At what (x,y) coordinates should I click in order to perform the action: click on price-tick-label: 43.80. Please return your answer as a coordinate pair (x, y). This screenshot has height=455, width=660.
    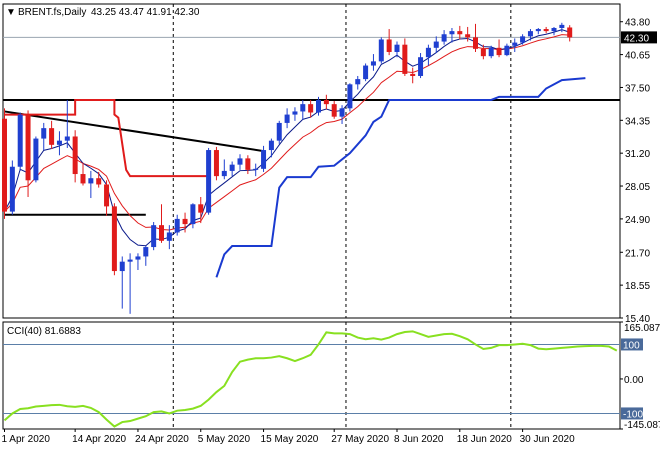
    Looking at the image, I should click on (637, 23).